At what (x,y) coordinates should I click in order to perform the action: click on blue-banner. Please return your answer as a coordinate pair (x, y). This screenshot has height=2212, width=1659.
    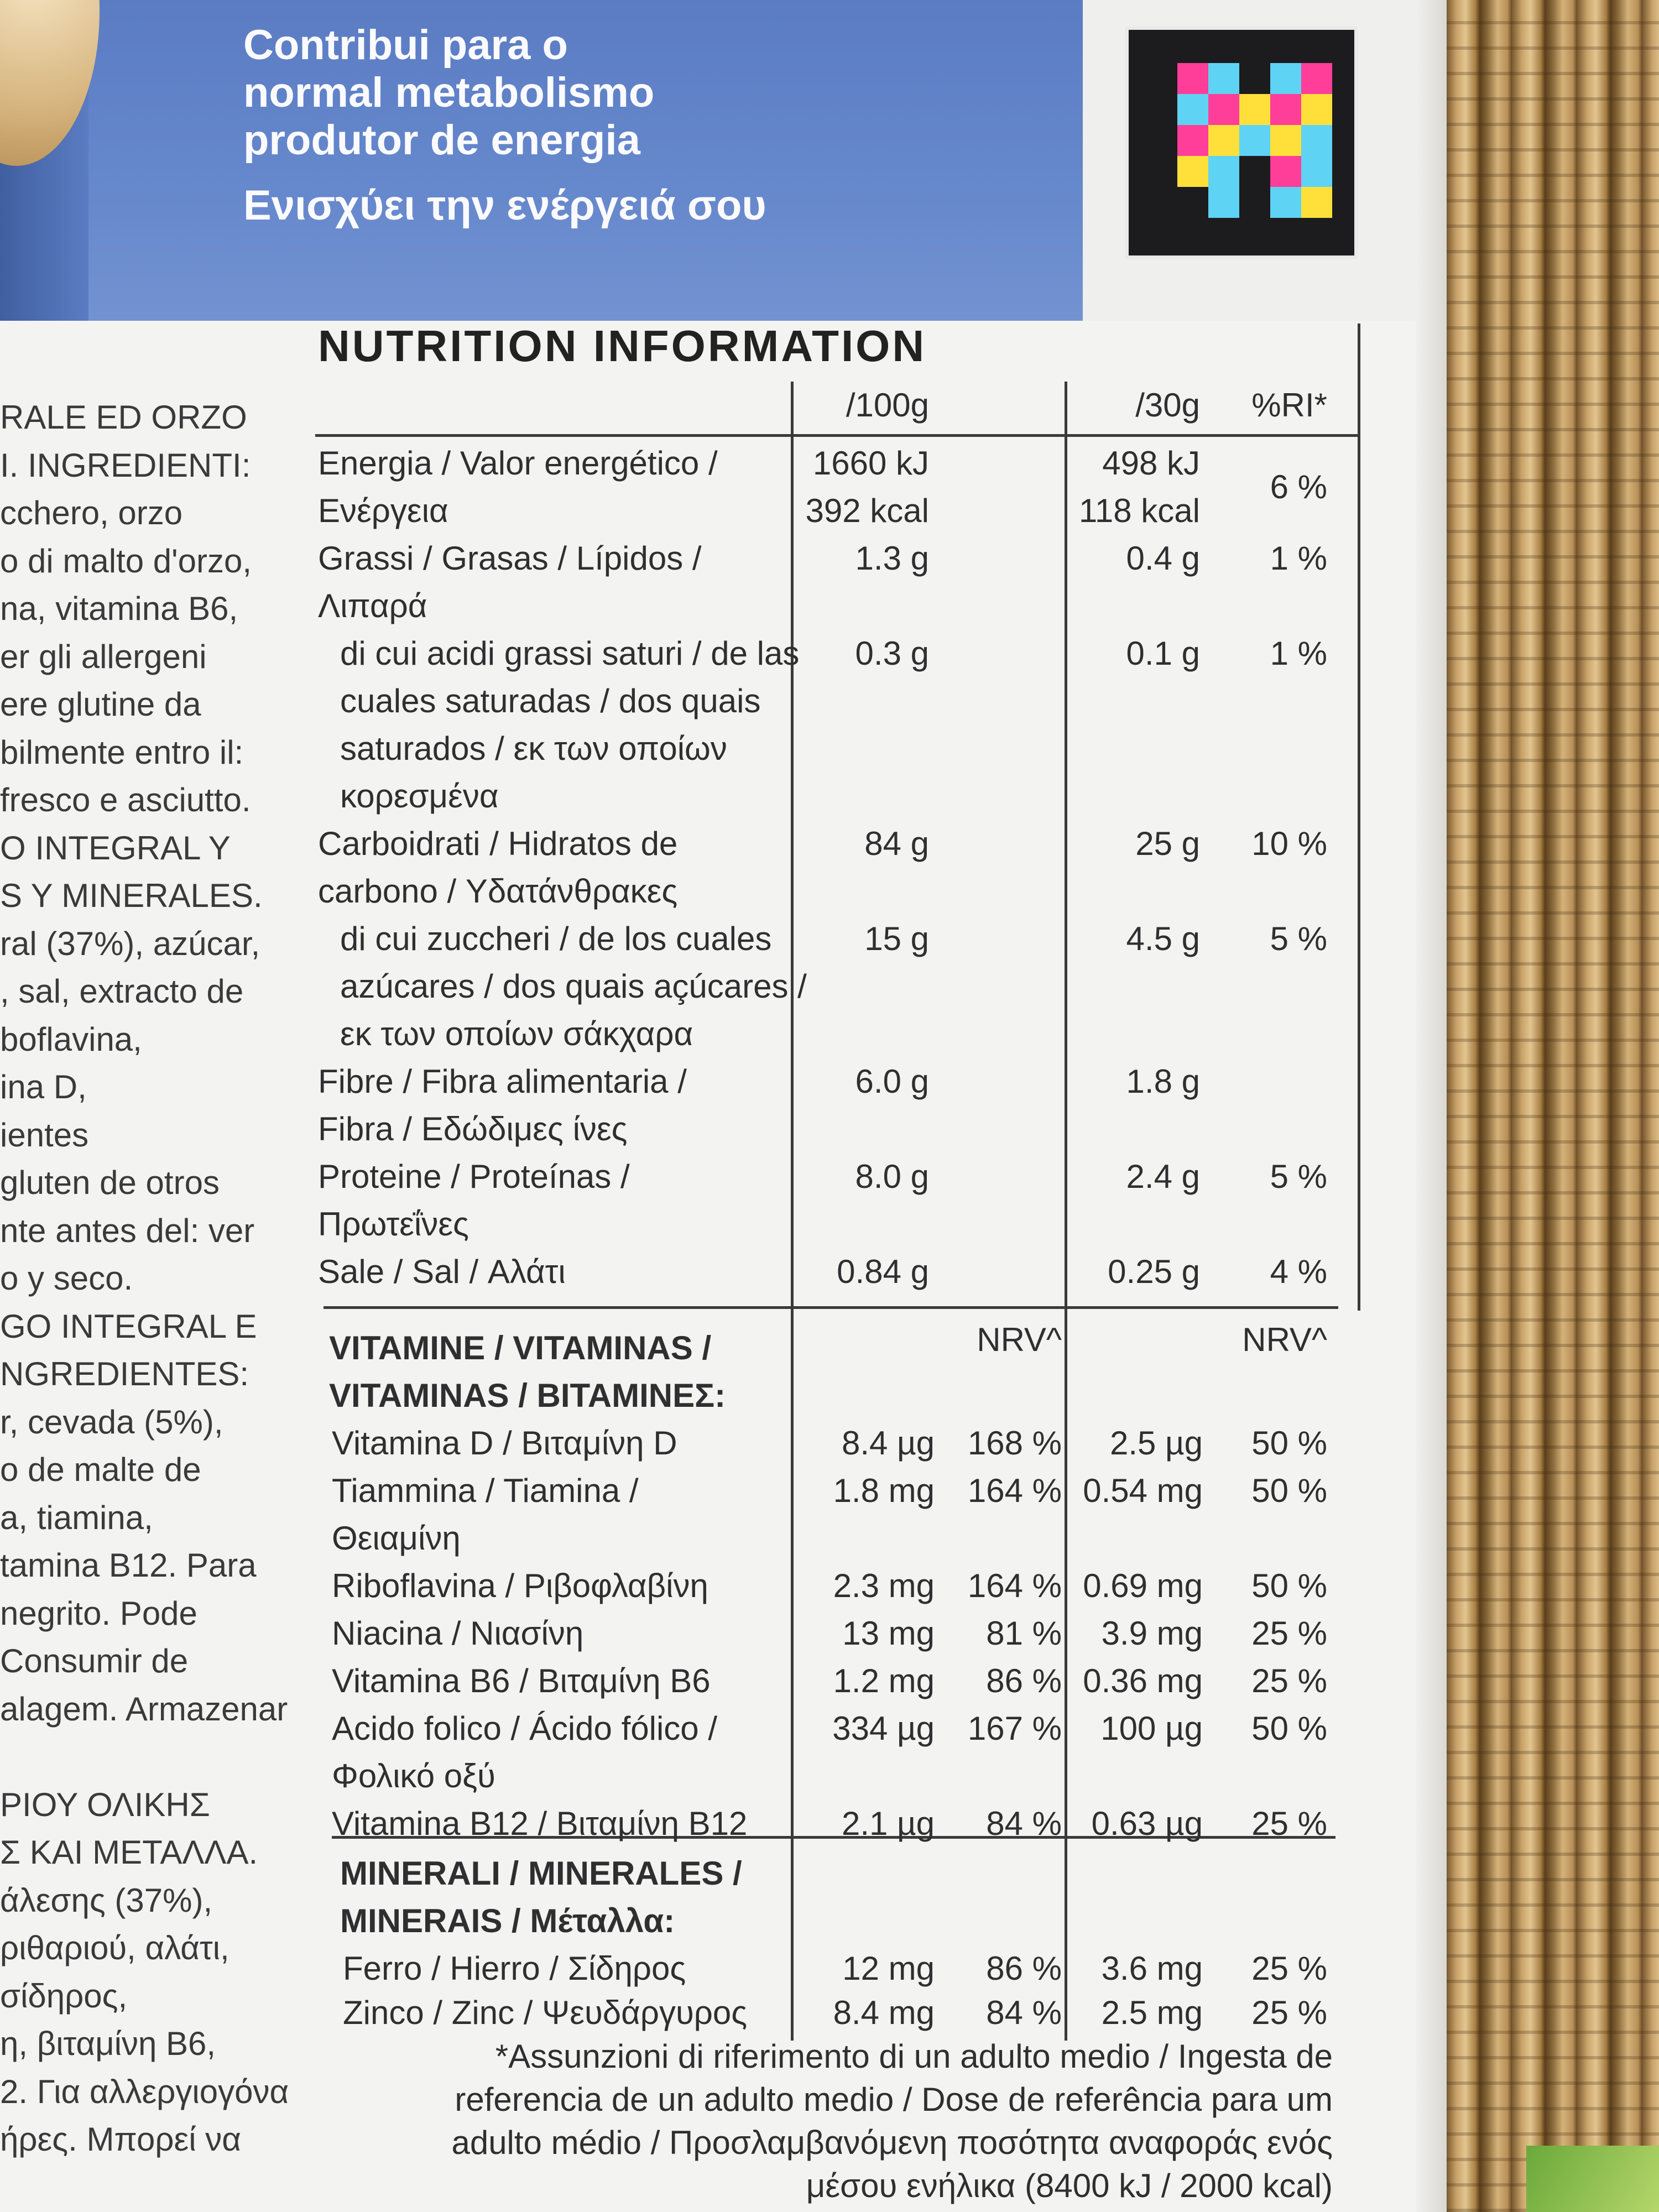
    Looking at the image, I should click on (542, 161).